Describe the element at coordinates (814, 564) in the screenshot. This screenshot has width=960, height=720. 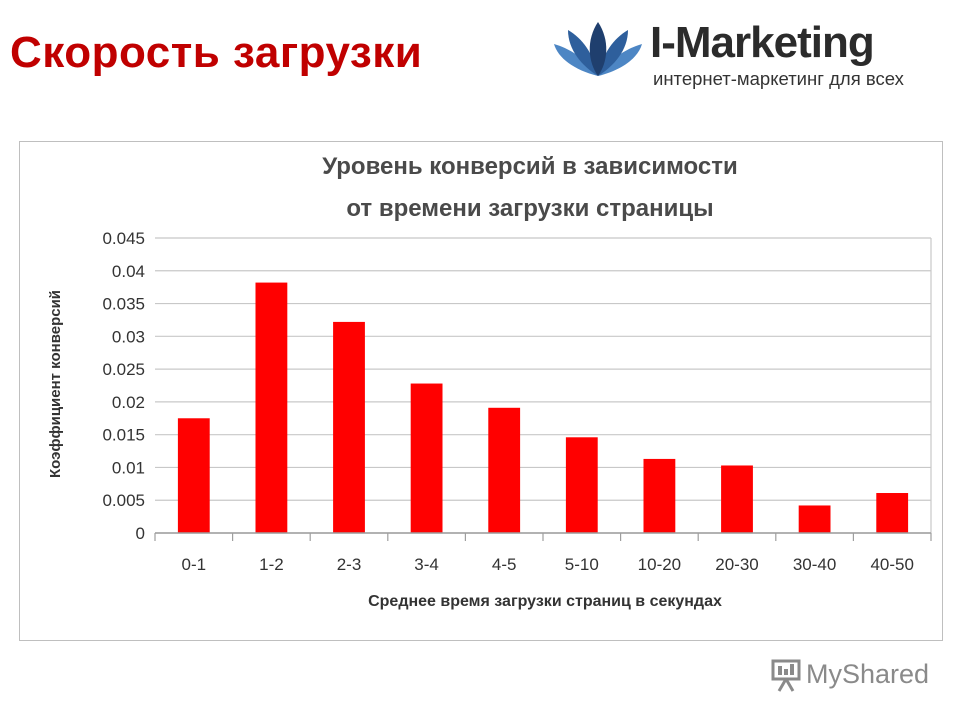
I see `x-tick-label: 30-40` at that location.